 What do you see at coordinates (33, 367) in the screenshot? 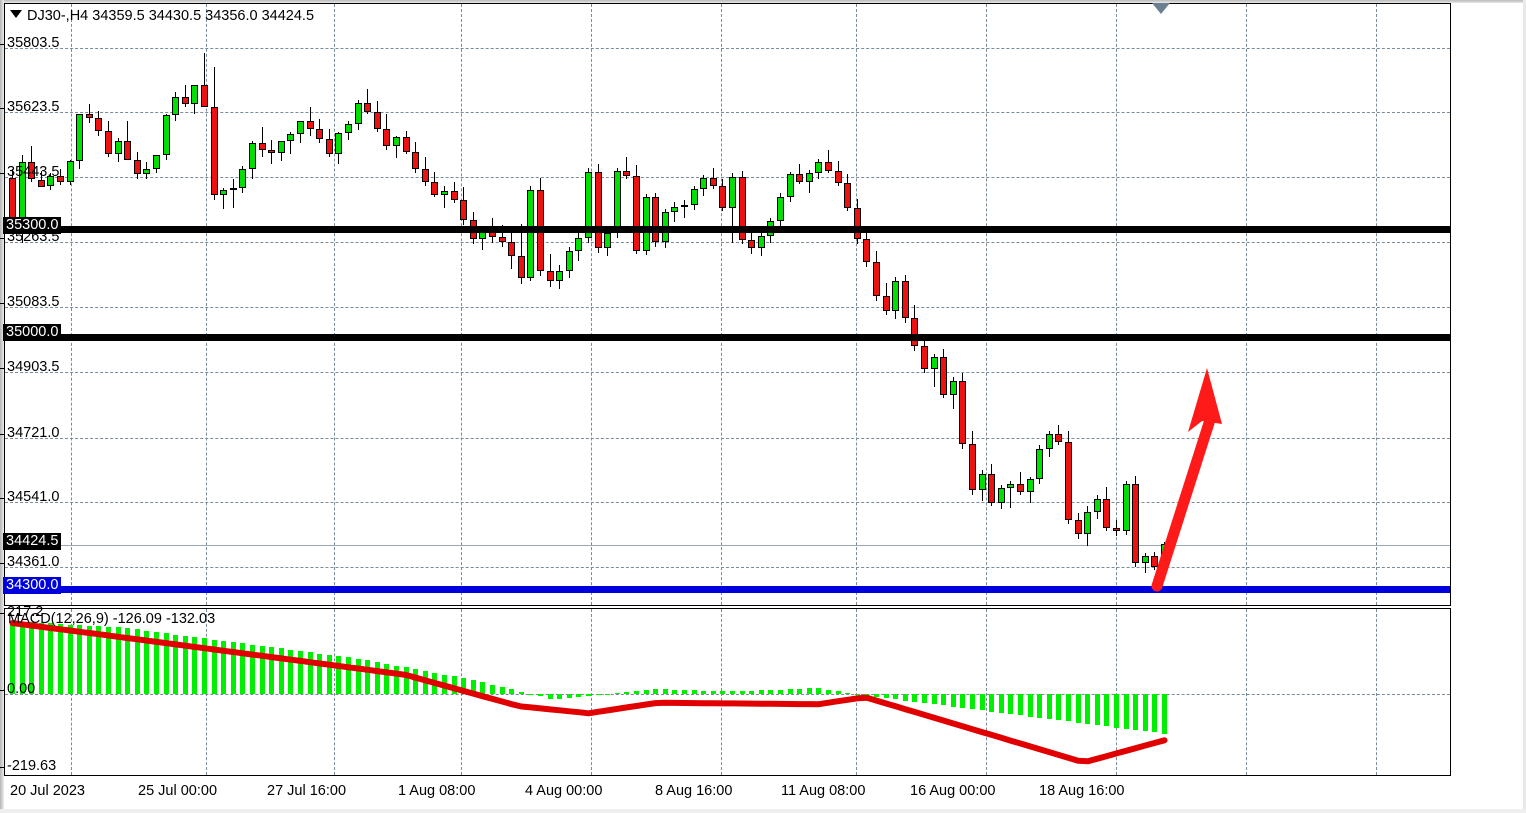
I see `price-axis-tick-label: 34903.5` at bounding box center [33, 367].